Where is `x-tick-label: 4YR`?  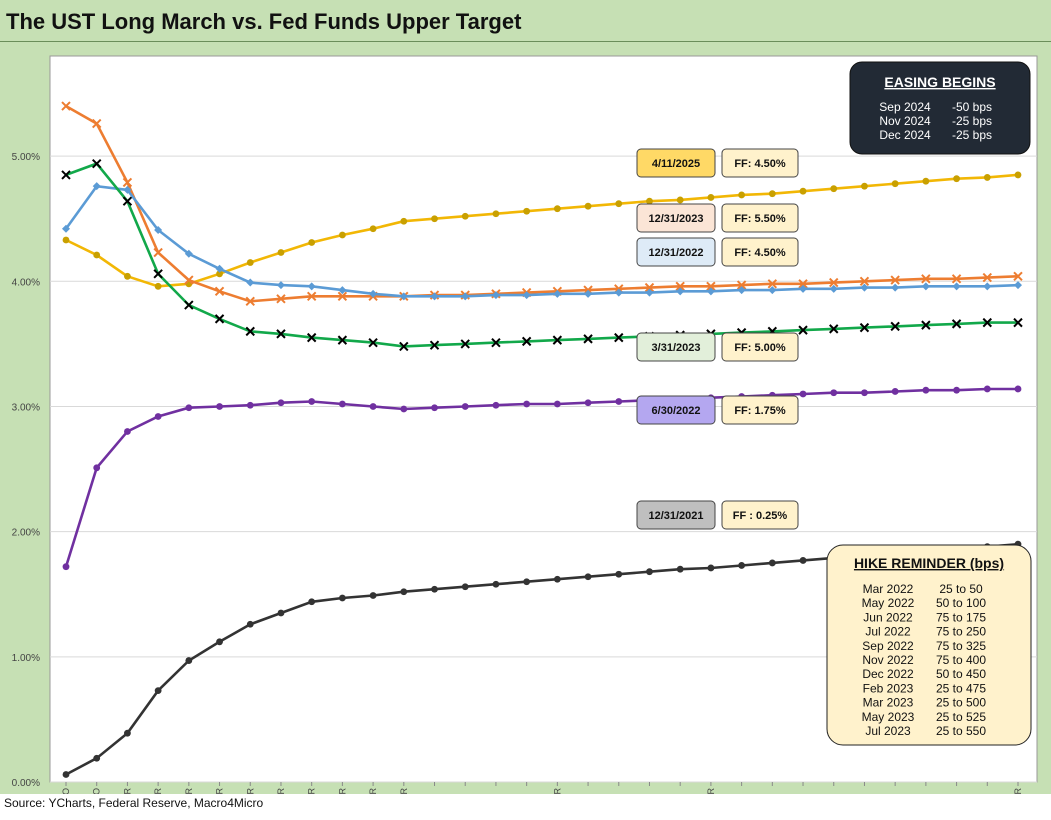
x-tick-label: 4YR is located at coordinates (220, 791).